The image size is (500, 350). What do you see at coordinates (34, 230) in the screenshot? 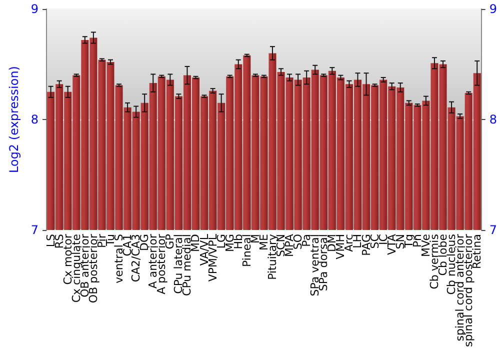
I see `y-tick-label: 7` at bounding box center [34, 230].